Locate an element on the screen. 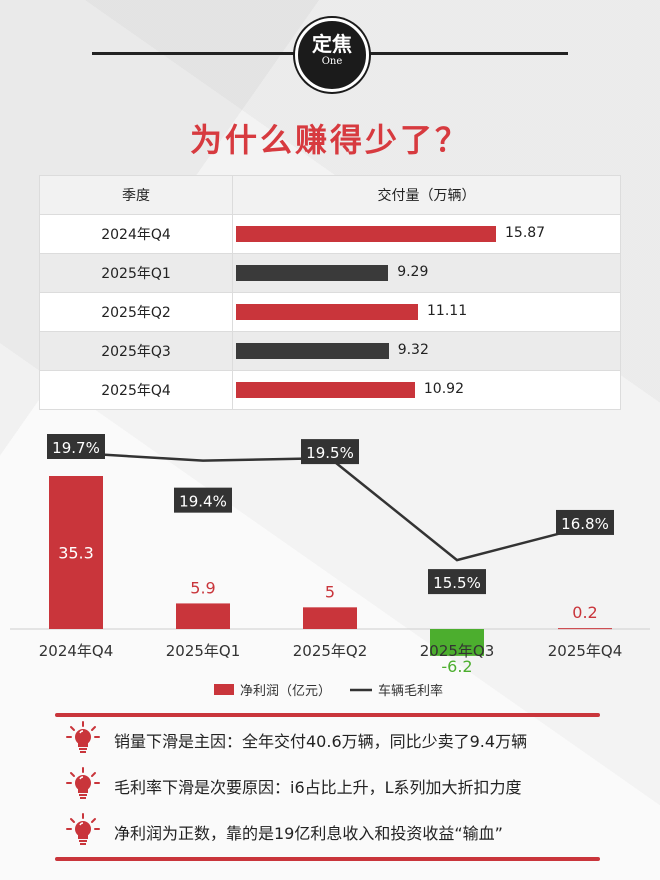 The image size is (660, 880). logo-line-right is located at coordinates (465, 53).